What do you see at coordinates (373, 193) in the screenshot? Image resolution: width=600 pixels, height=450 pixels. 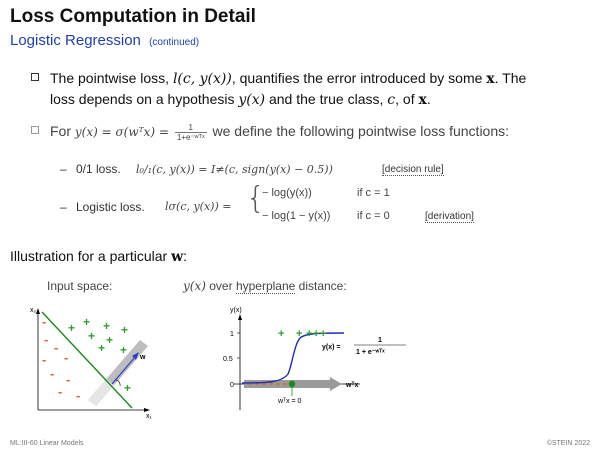 I see `case1-cond: if c = 1` at bounding box center [373, 193].